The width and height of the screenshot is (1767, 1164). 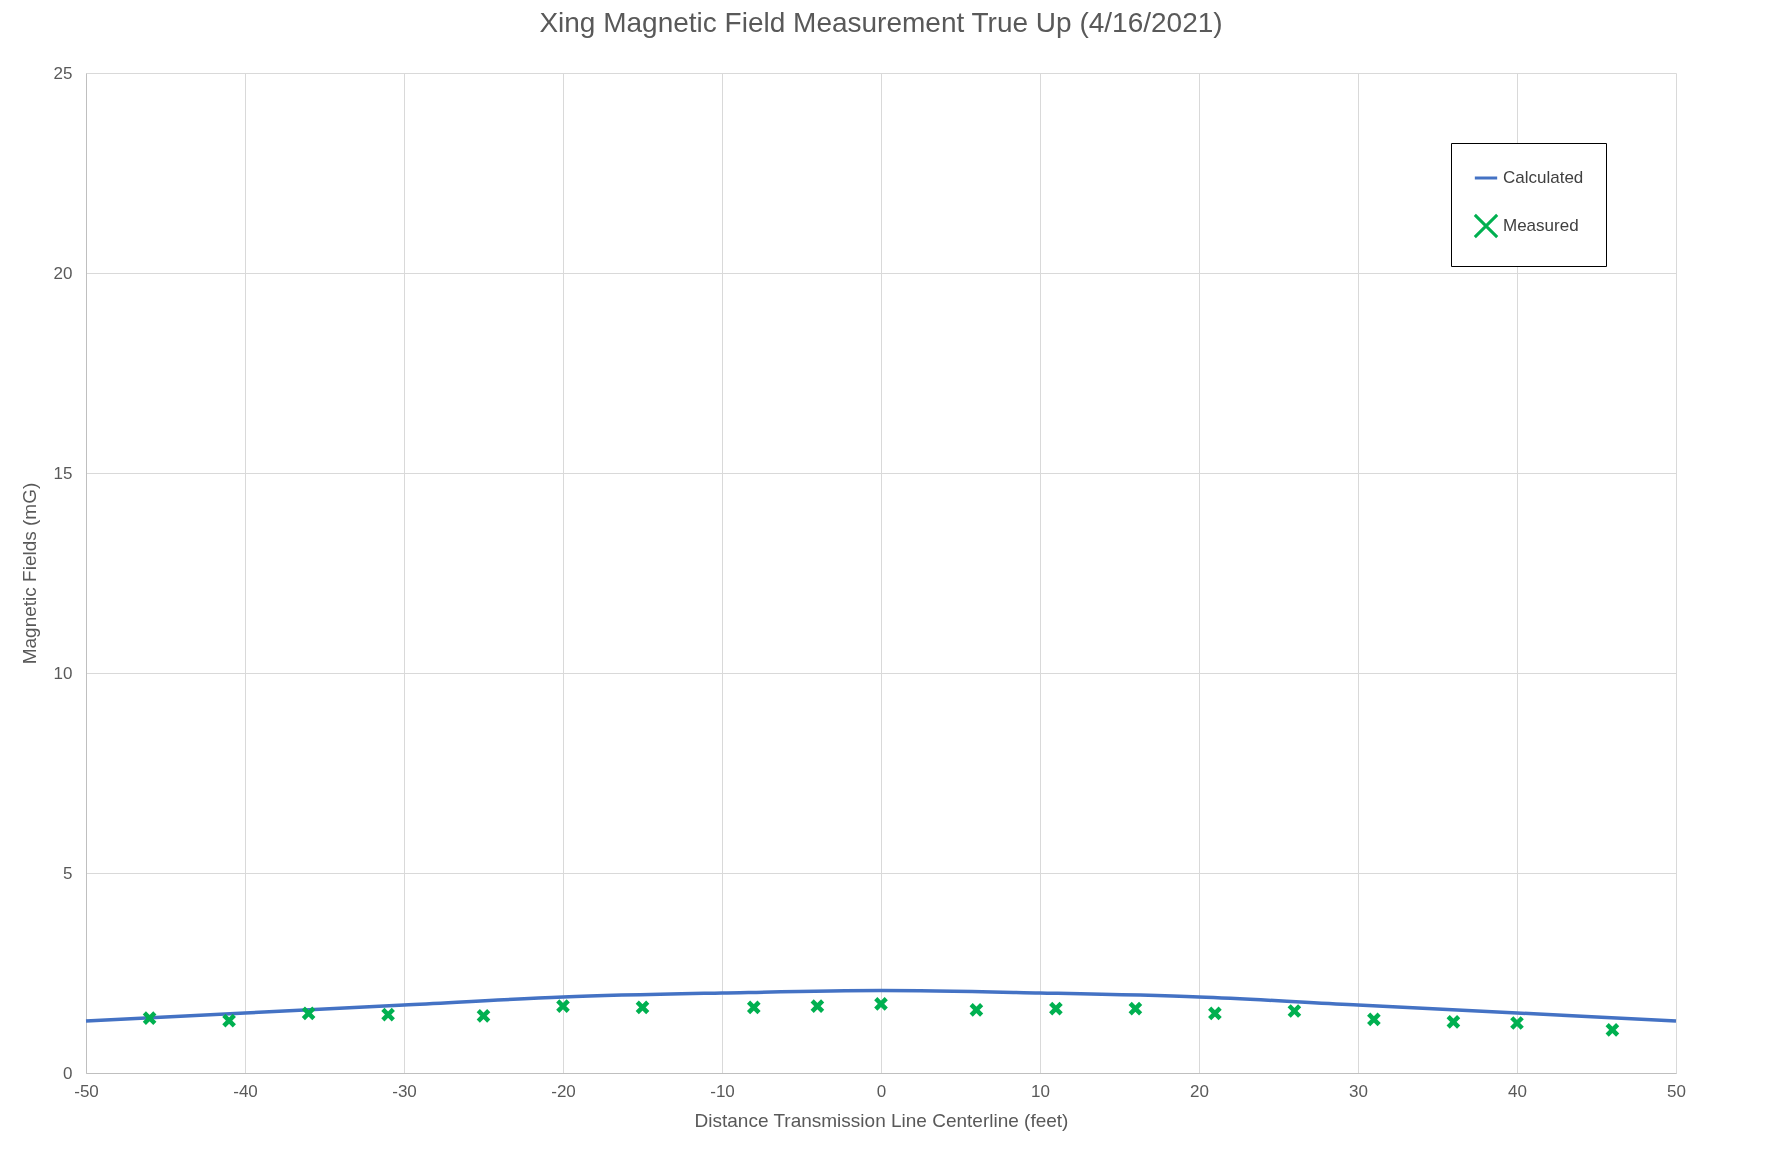 What do you see at coordinates (563, 1091) in the screenshot?
I see `x-tick-label: -20` at bounding box center [563, 1091].